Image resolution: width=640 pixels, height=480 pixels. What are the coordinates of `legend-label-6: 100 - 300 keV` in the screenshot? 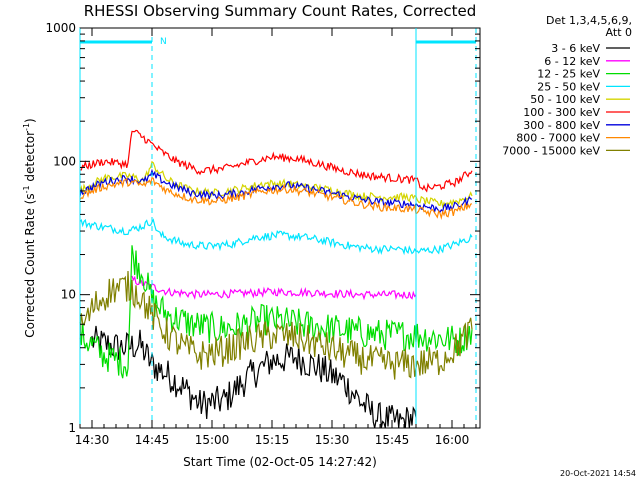 It's located at (561, 112).